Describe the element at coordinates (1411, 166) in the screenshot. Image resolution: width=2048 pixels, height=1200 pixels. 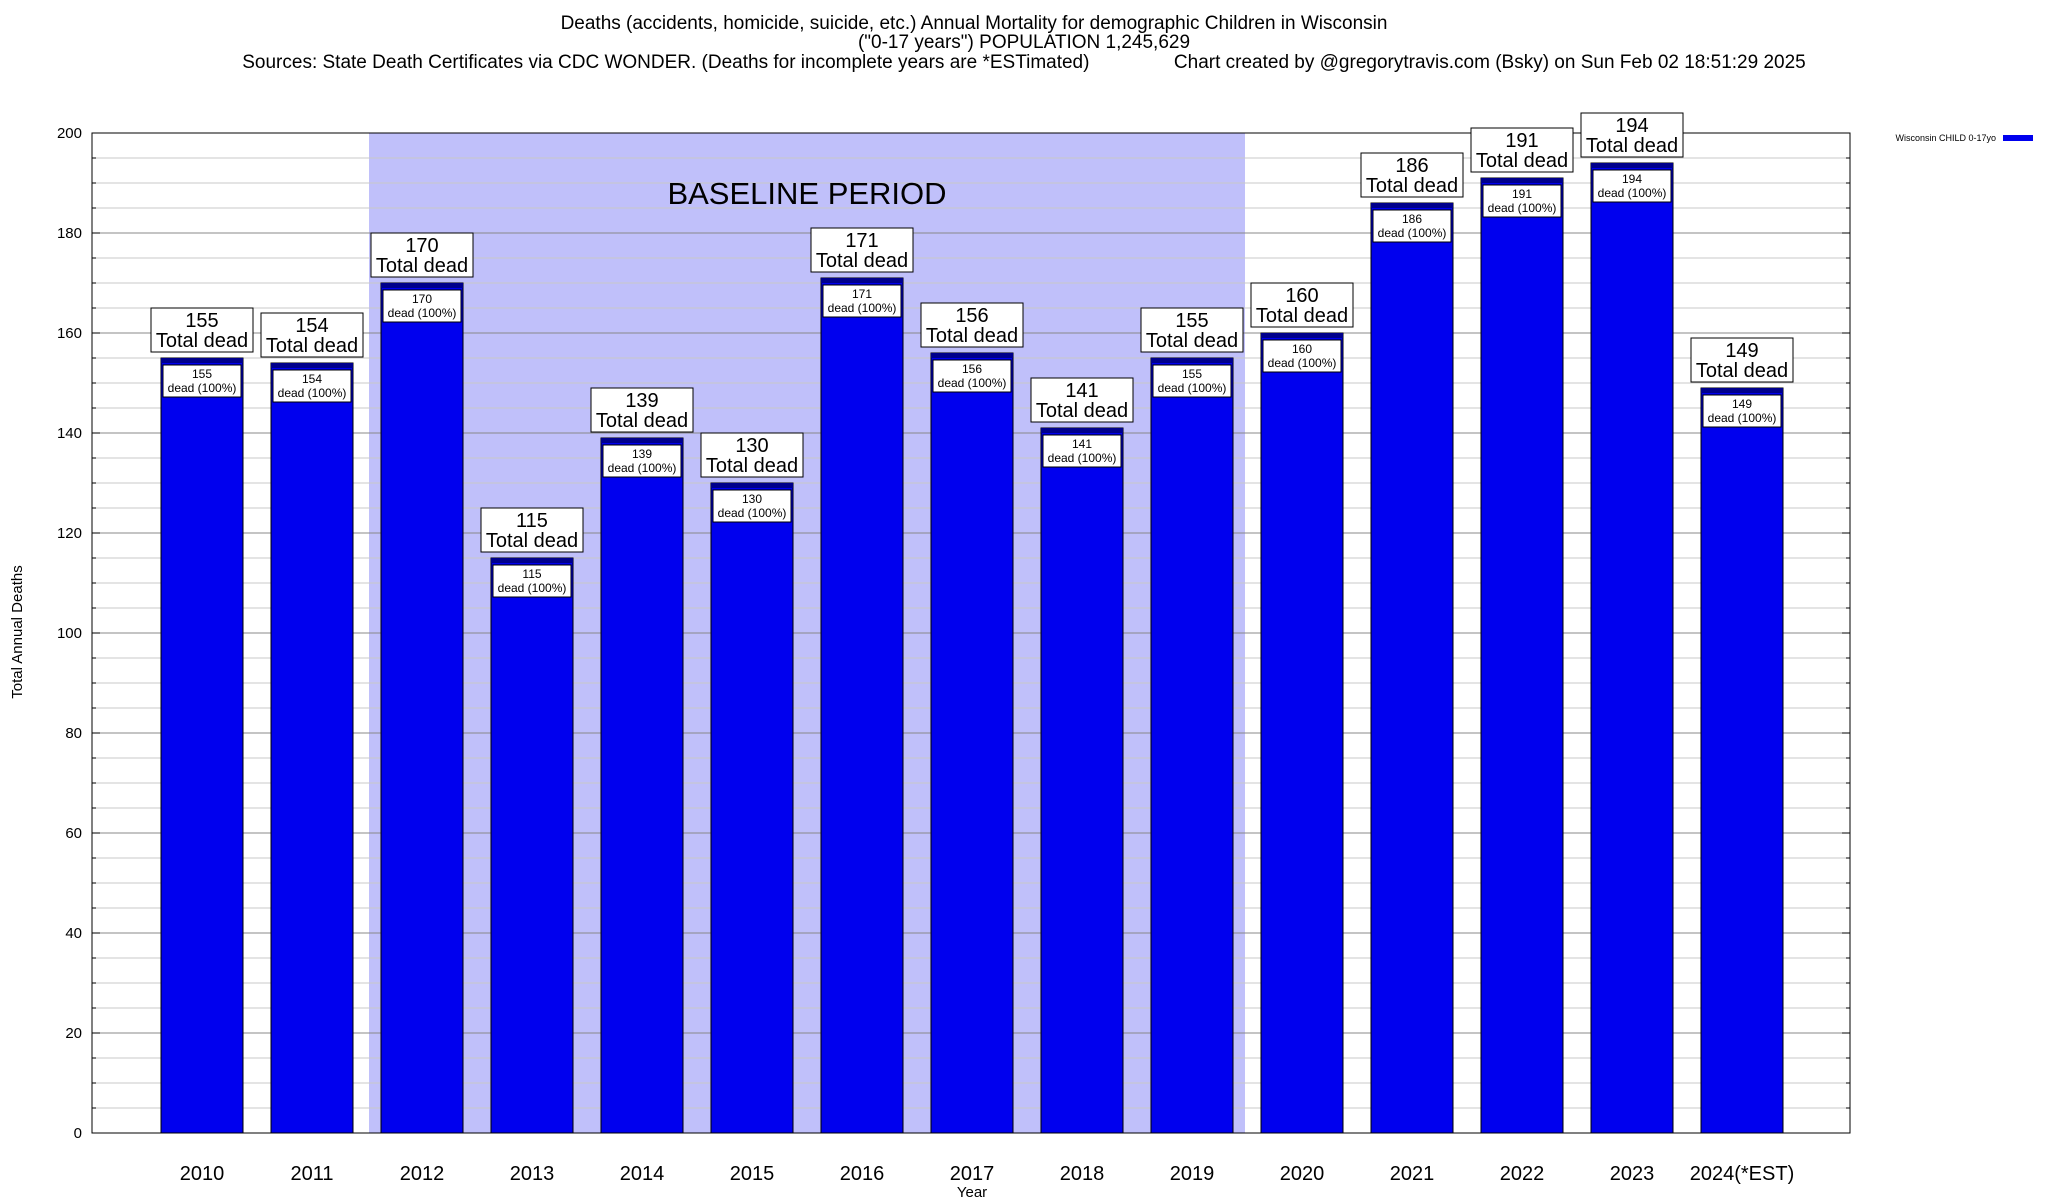
I see `total-value-label: 186` at that location.